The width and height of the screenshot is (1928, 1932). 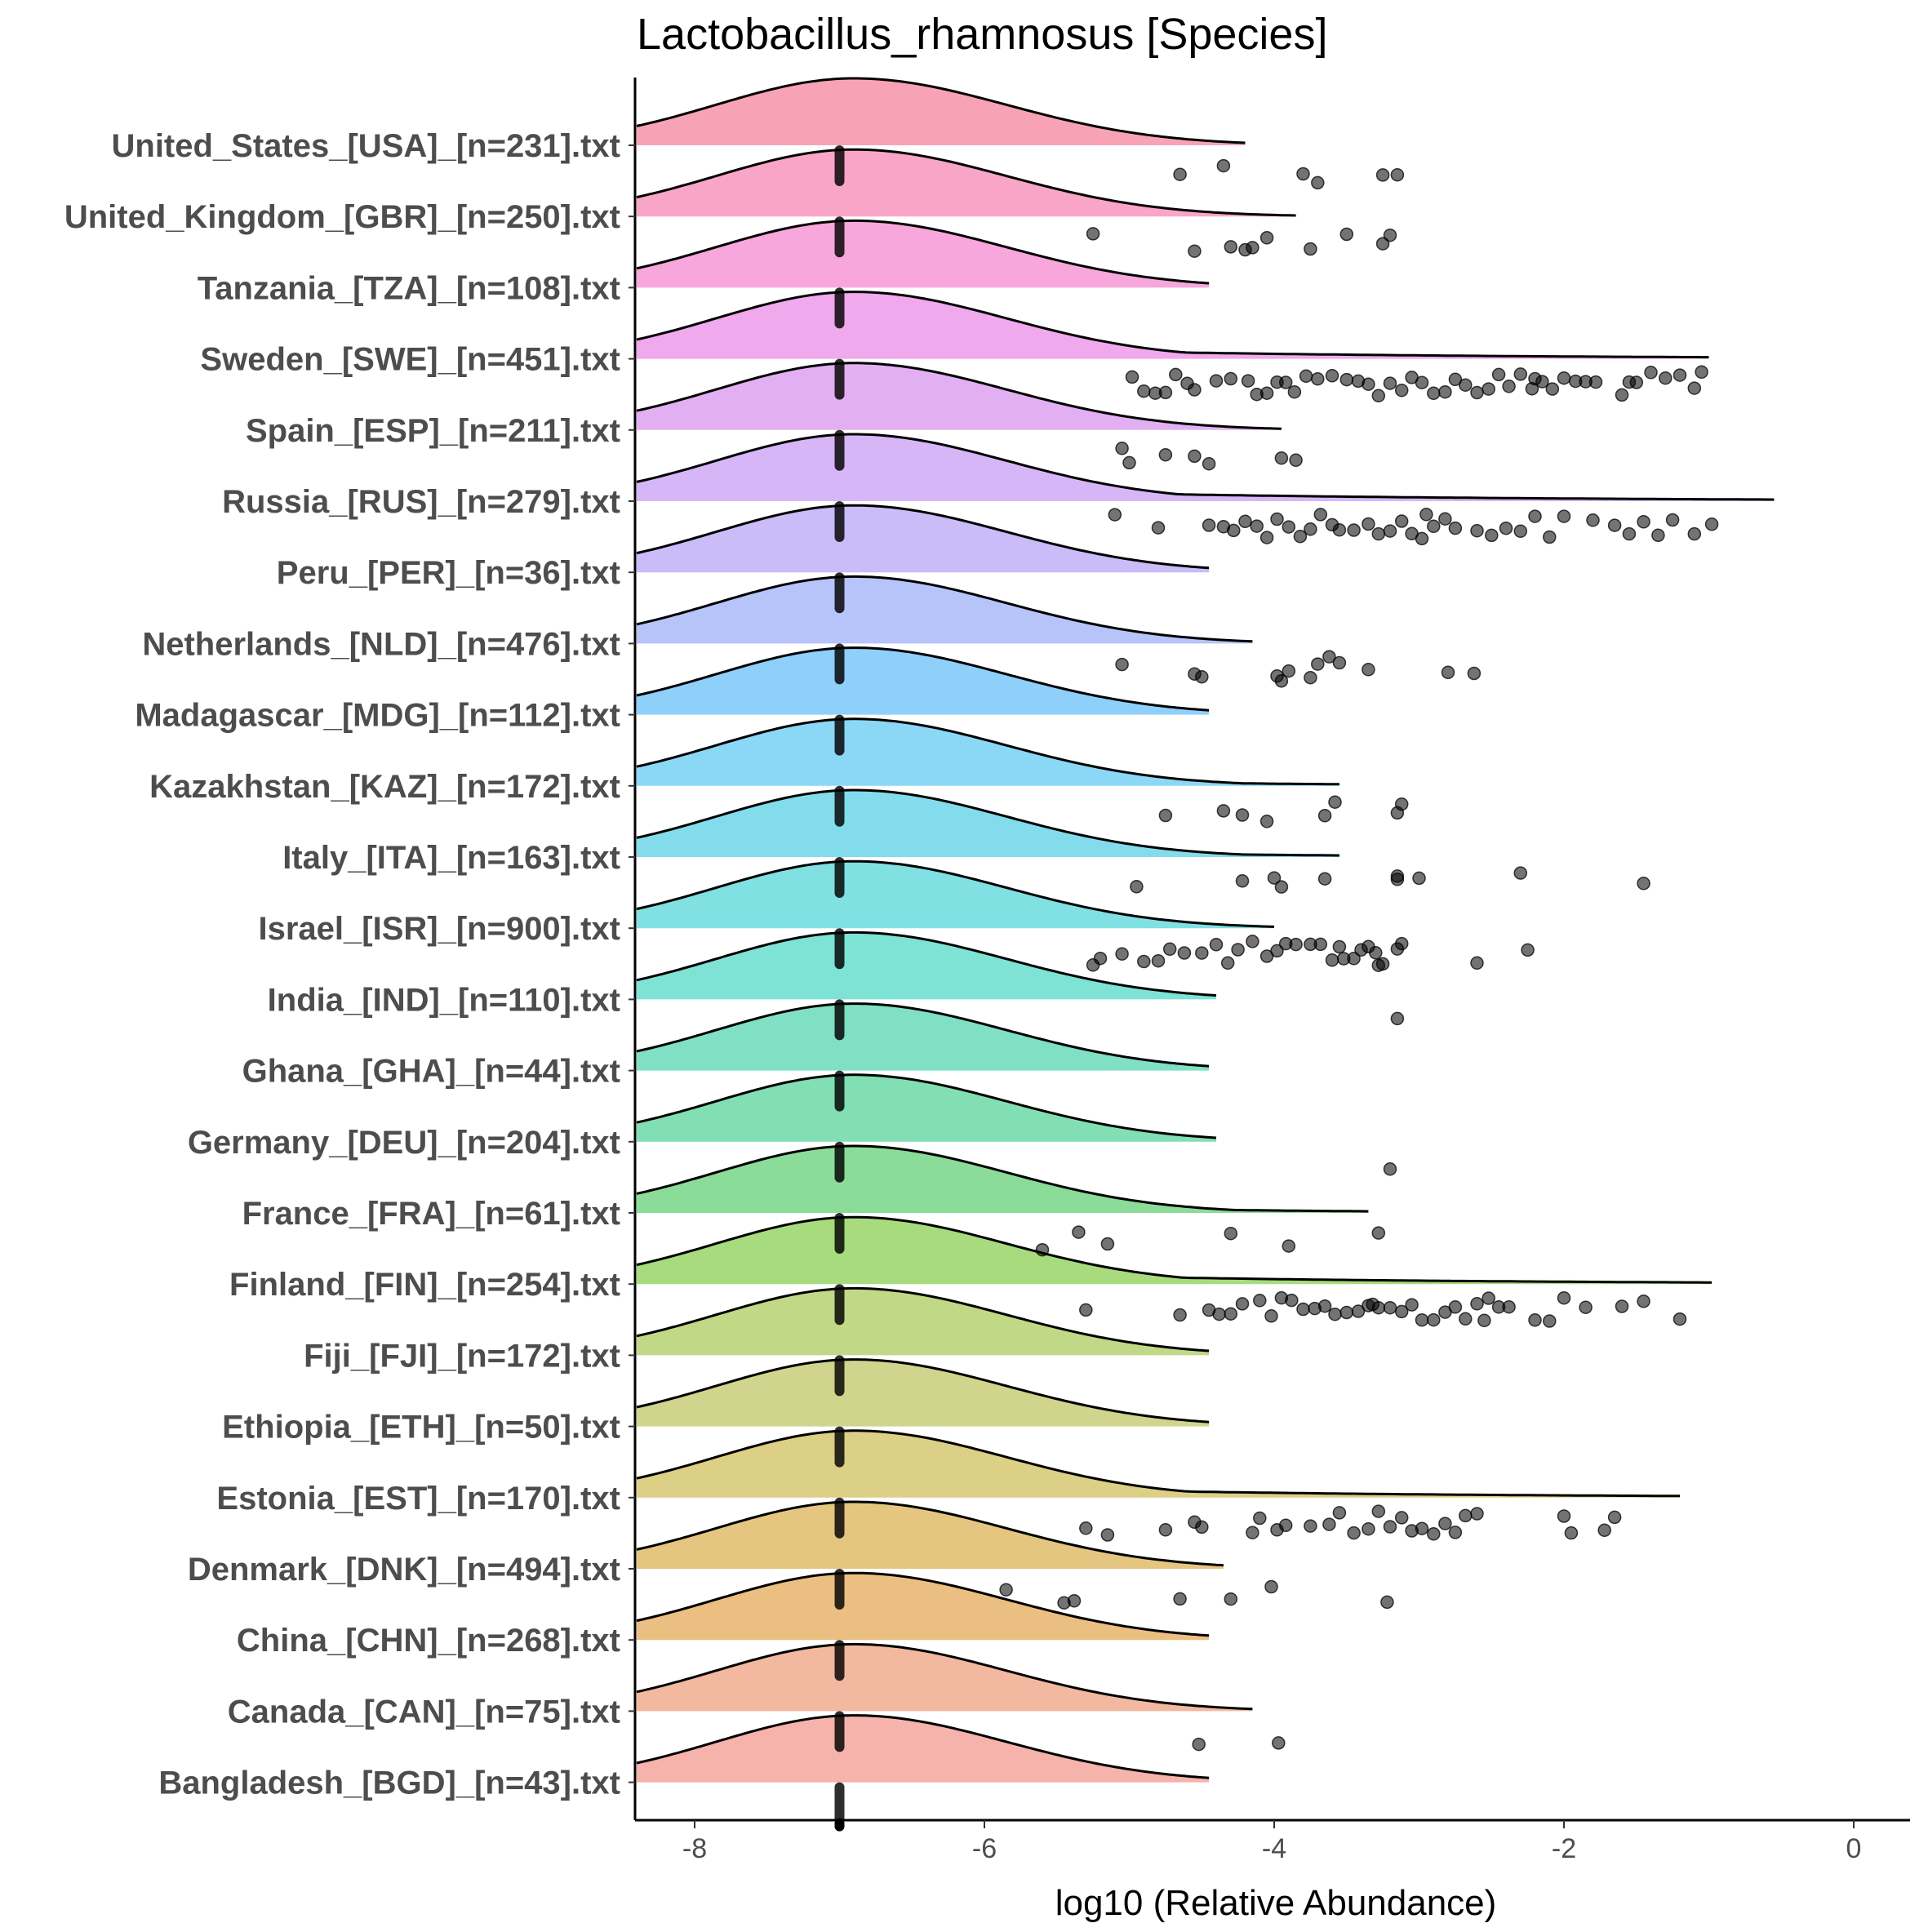 I want to click on y-tick-label: United_States_[USA]_[n=231].txt, so click(x=366, y=146).